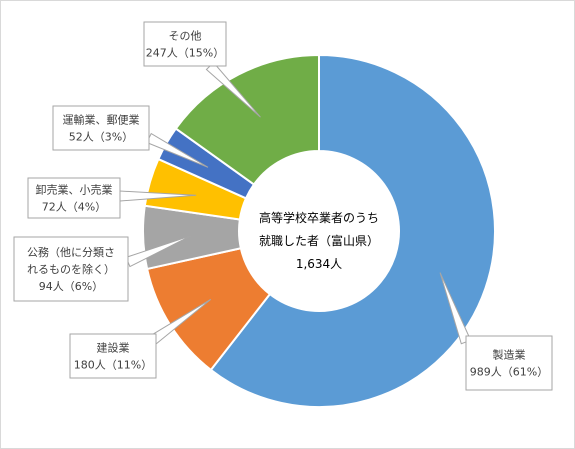  I want to click on callout-4: 卸売業、小売業 72人（4%）, so click(112, 198).